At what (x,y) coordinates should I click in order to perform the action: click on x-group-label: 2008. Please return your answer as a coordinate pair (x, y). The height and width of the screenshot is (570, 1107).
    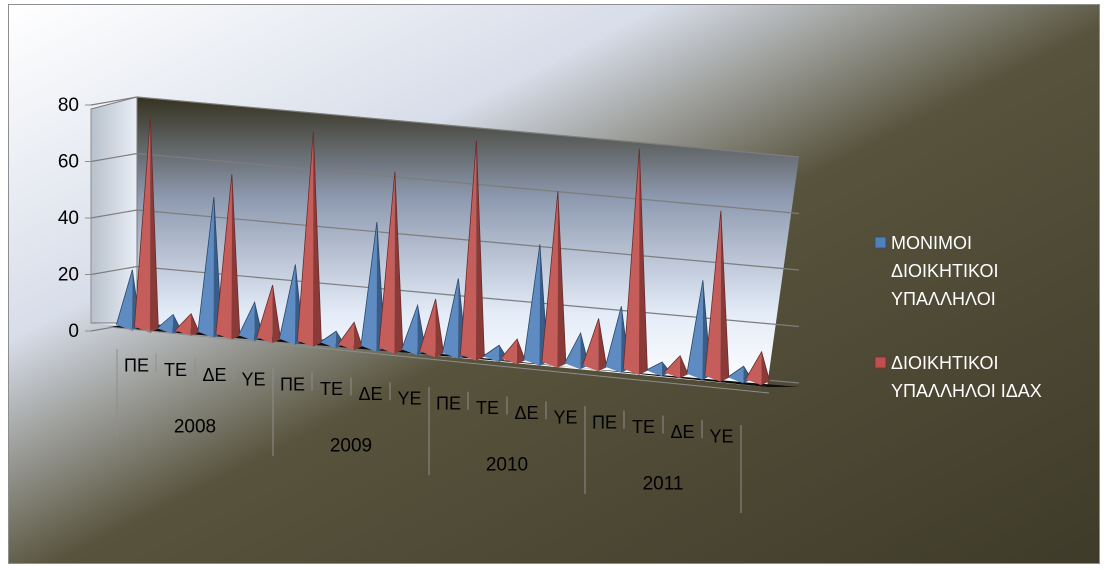
    Looking at the image, I should click on (195, 427).